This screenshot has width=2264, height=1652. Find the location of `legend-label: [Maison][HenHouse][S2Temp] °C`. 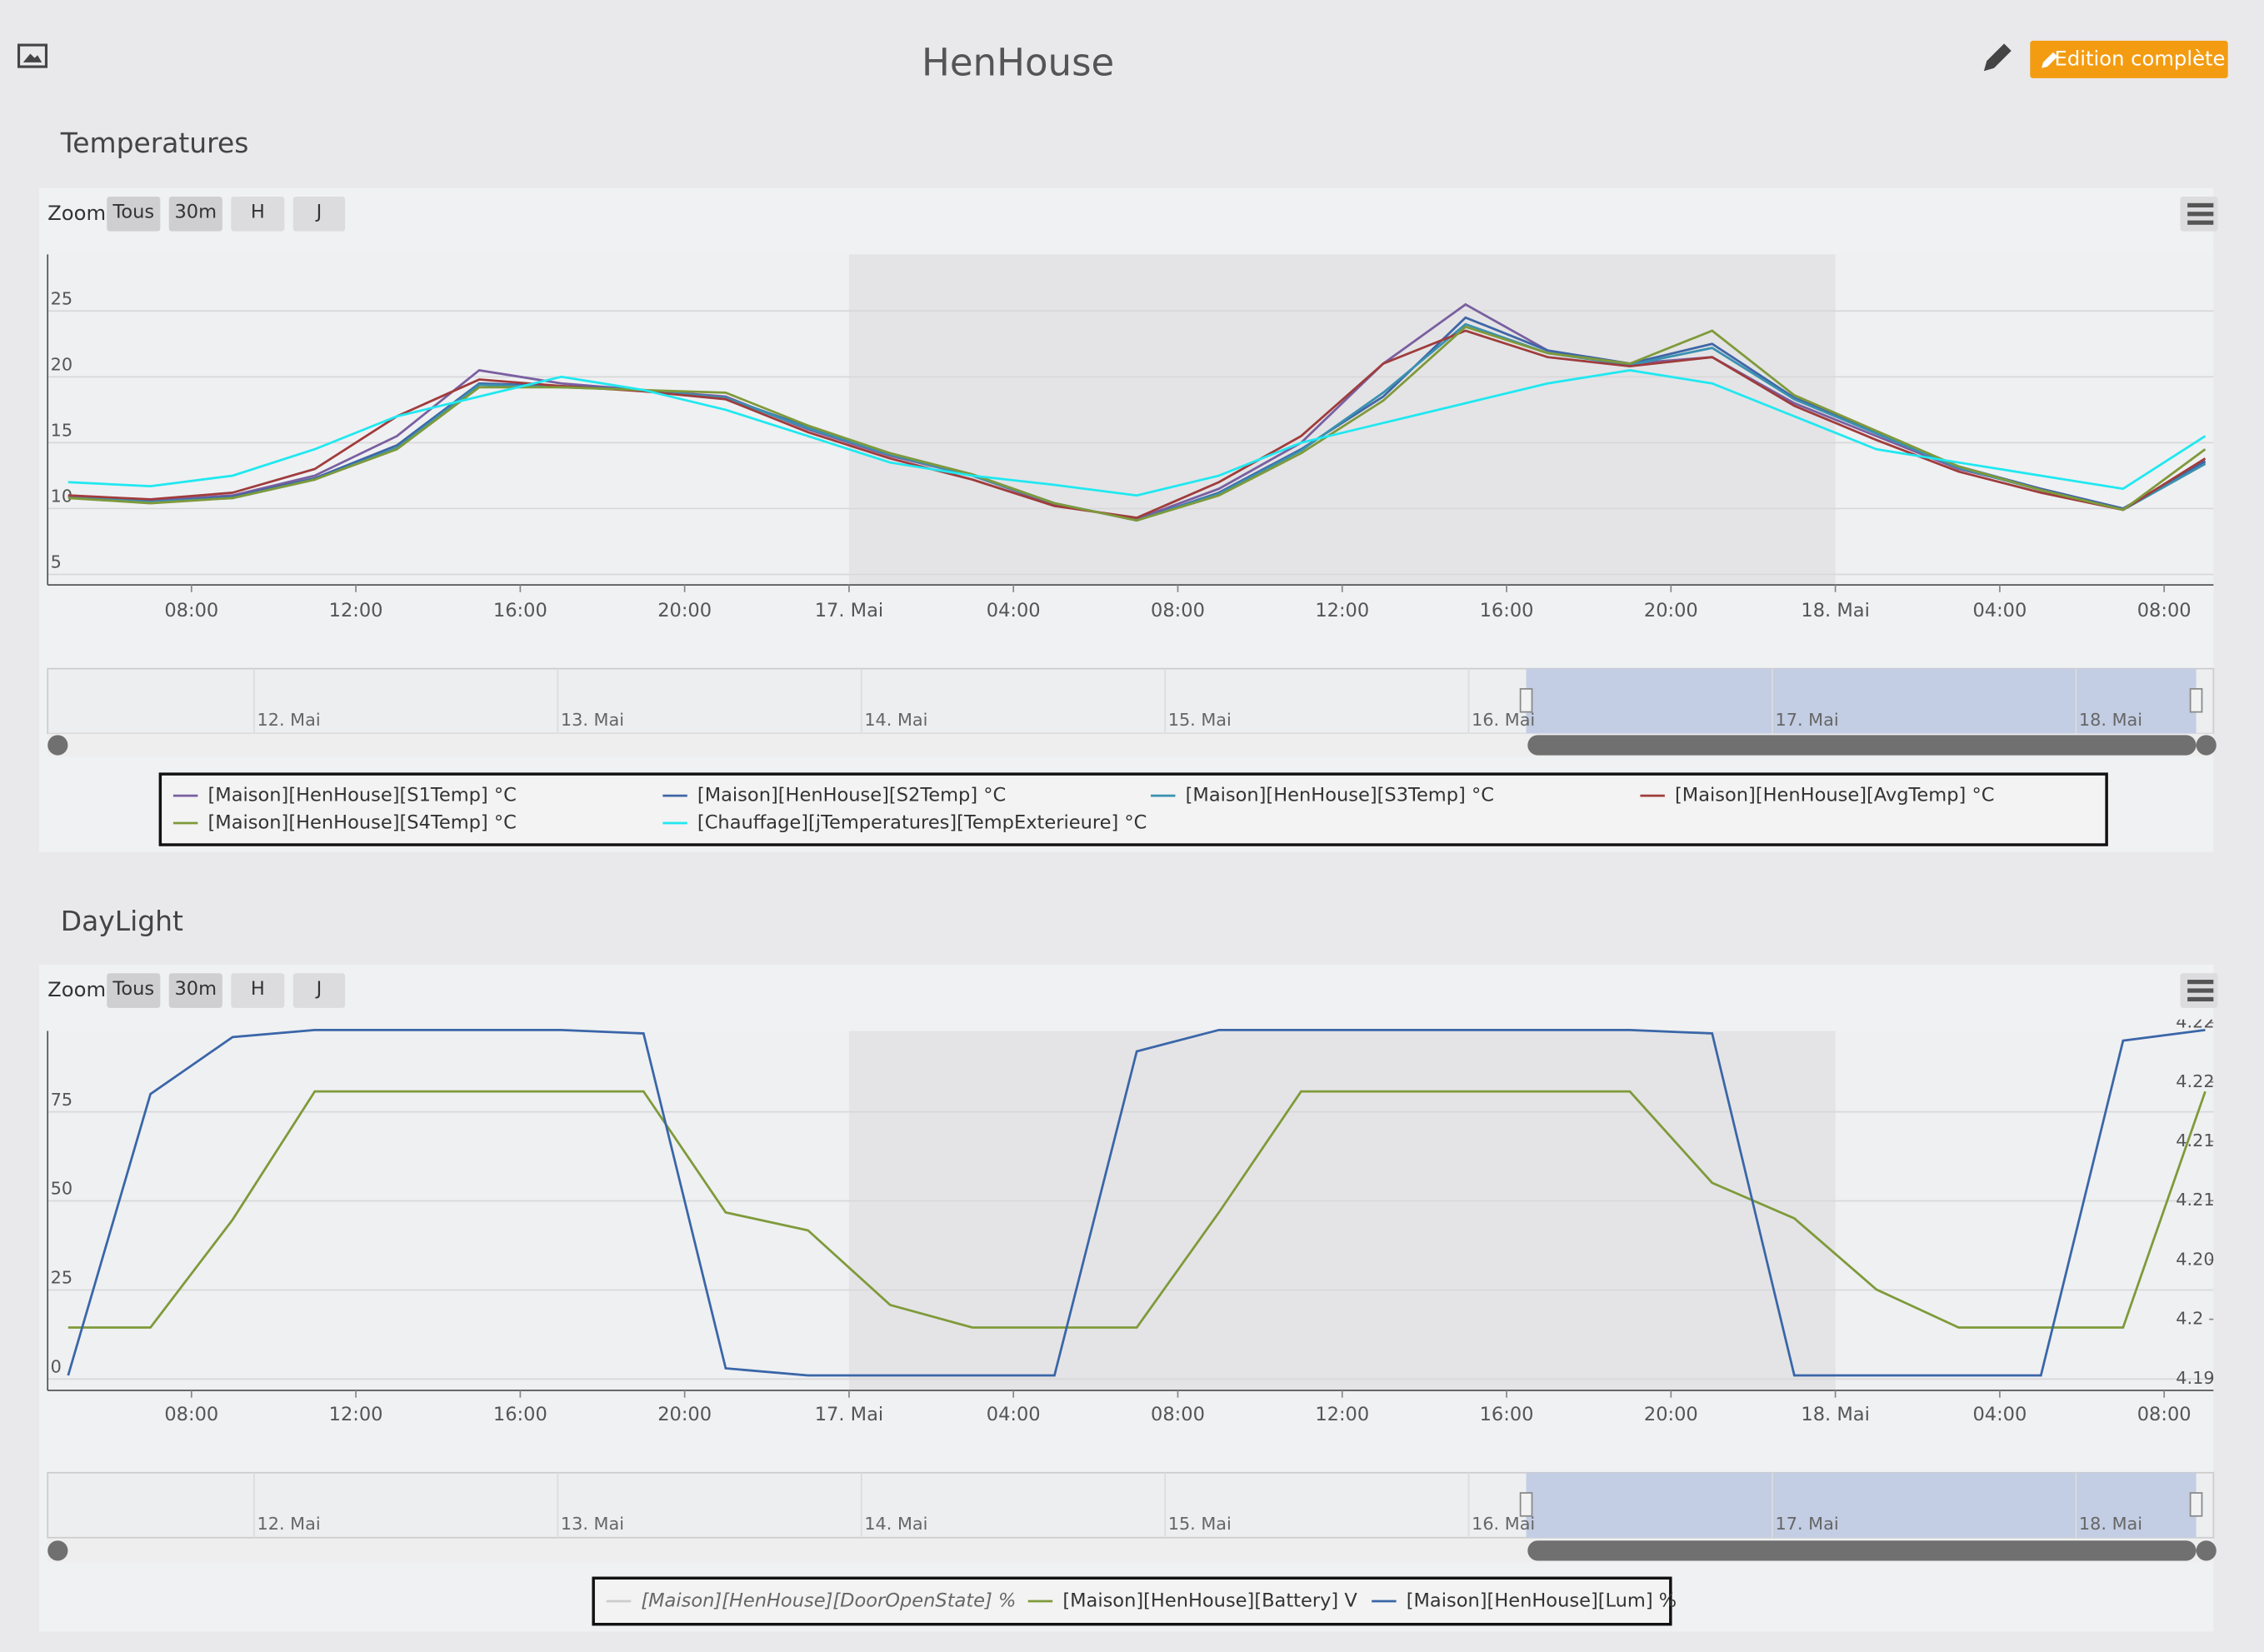

legend-label: [Maison][HenHouse][S2Temp] °C is located at coordinates (852, 795).